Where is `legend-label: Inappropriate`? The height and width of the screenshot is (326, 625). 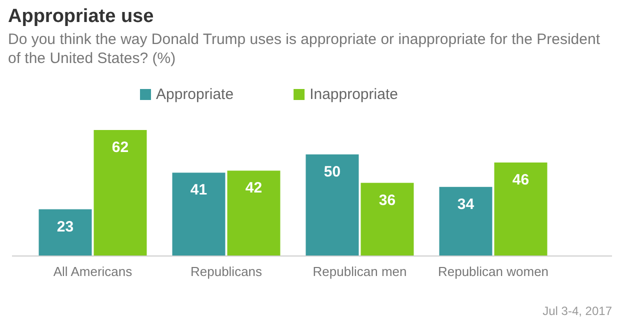 legend-label: Inappropriate is located at coordinates (354, 94).